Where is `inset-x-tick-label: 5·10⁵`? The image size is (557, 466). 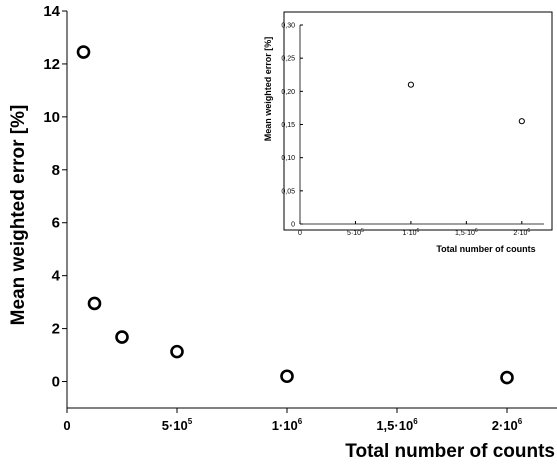
inset-x-tick-label: 5·10⁵ is located at coordinates (355, 232).